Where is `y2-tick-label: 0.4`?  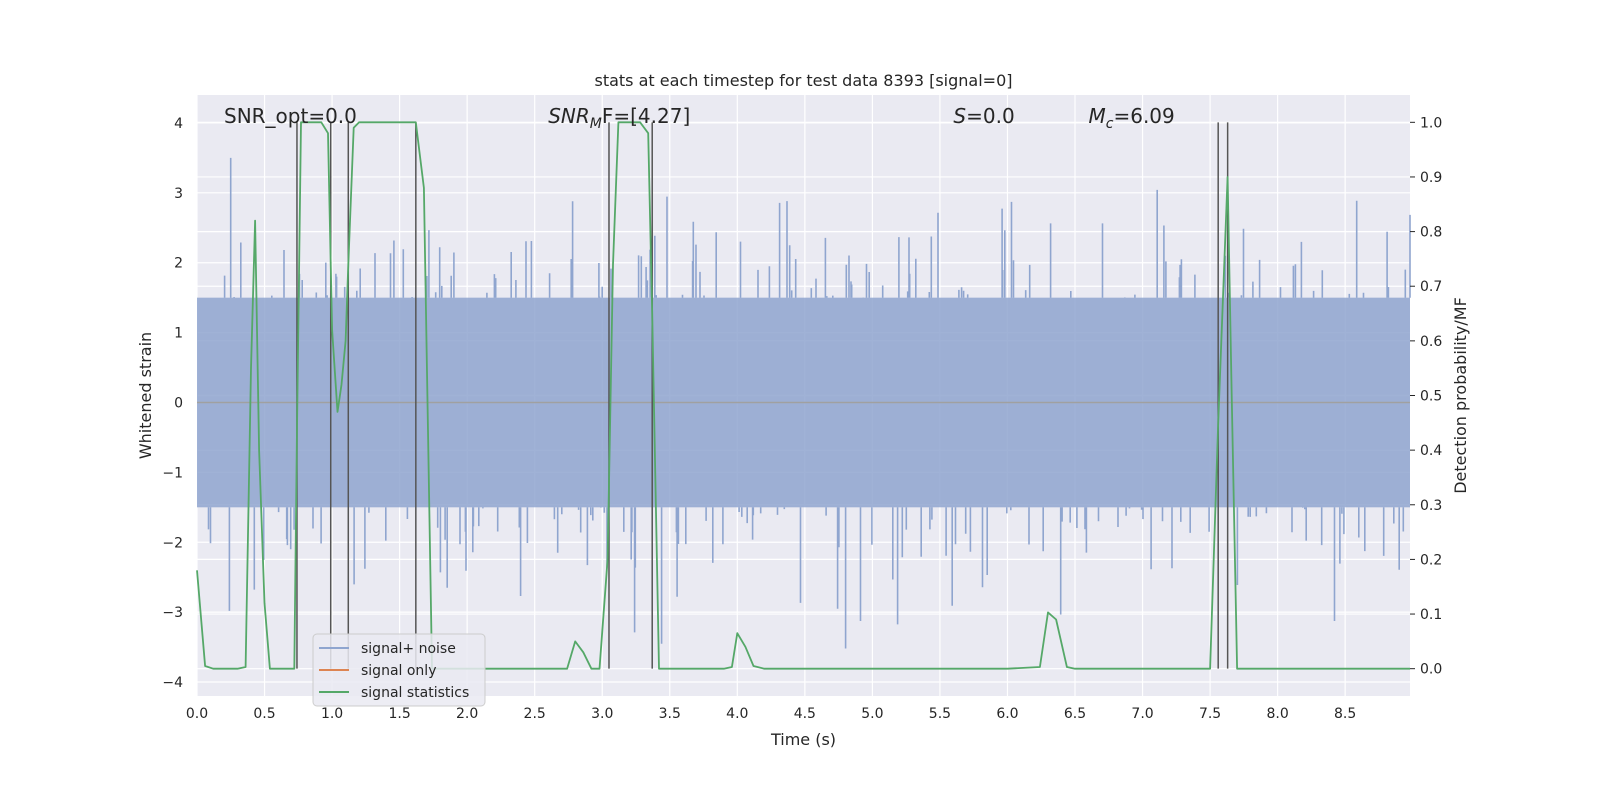 y2-tick-label: 0.4 is located at coordinates (1431, 451).